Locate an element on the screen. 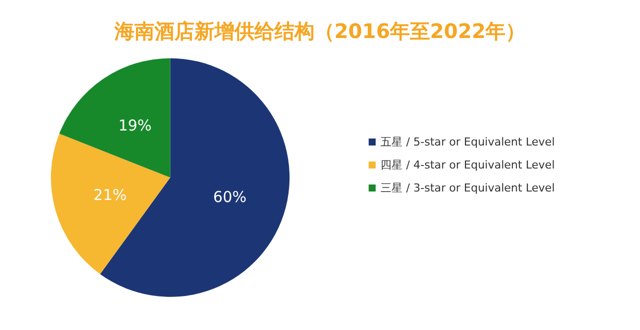 The width and height of the screenshot is (640, 330). legend-label: 三星 / 3-star or Equivalent Level is located at coordinates (467, 188).